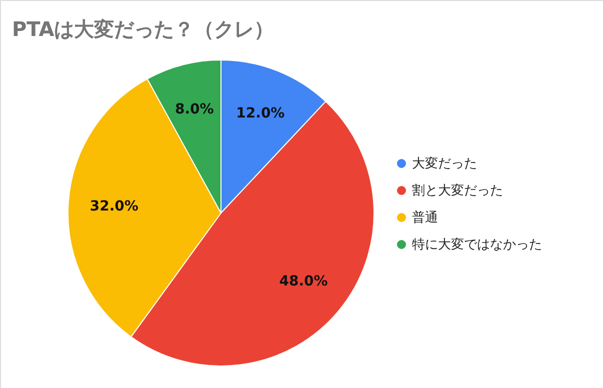  I want to click on chart-title: PTAは大変だった？（クレ）, so click(143, 29).